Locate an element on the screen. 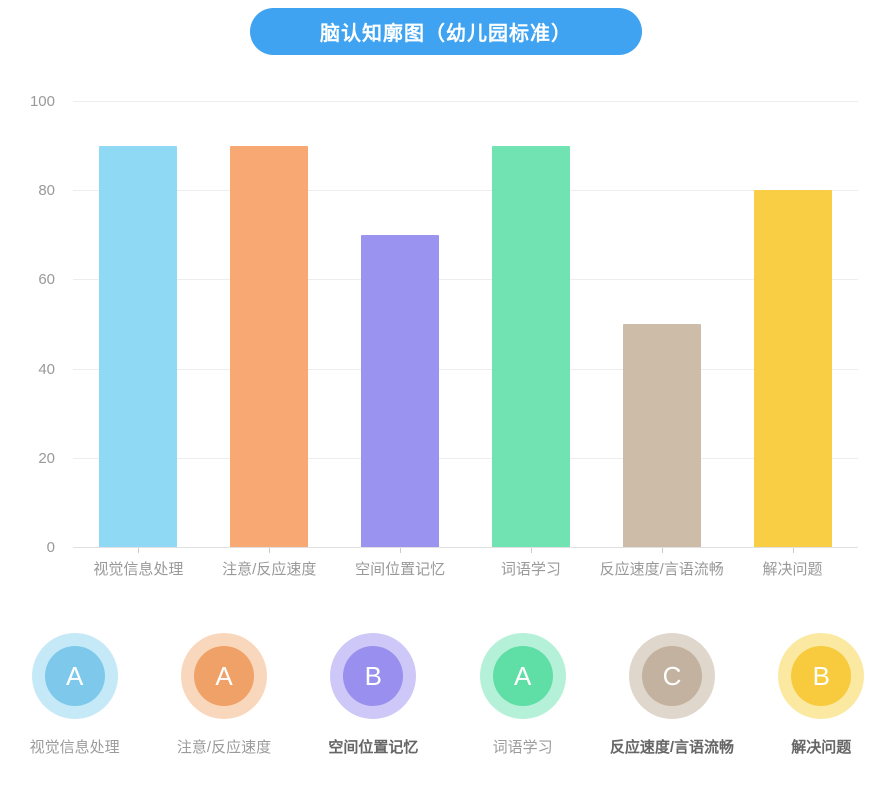  grade-item-空间位置记忆: B 空间位置记忆 is located at coordinates (373, 695).